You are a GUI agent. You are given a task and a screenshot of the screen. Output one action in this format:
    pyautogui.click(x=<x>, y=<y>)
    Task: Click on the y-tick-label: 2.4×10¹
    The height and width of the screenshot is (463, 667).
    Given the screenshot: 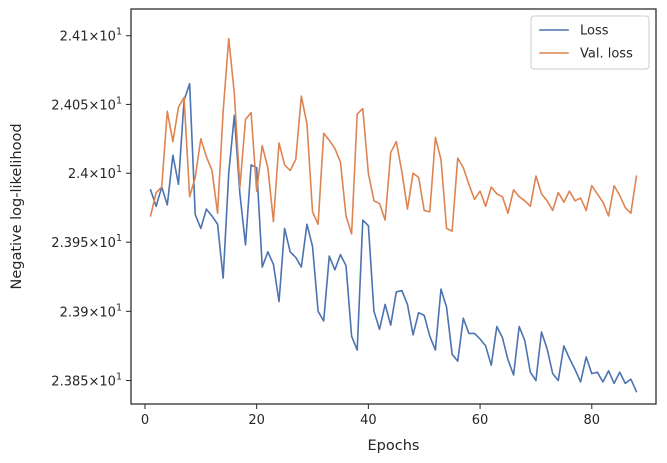 What is the action you would take?
    pyautogui.click(x=95, y=173)
    